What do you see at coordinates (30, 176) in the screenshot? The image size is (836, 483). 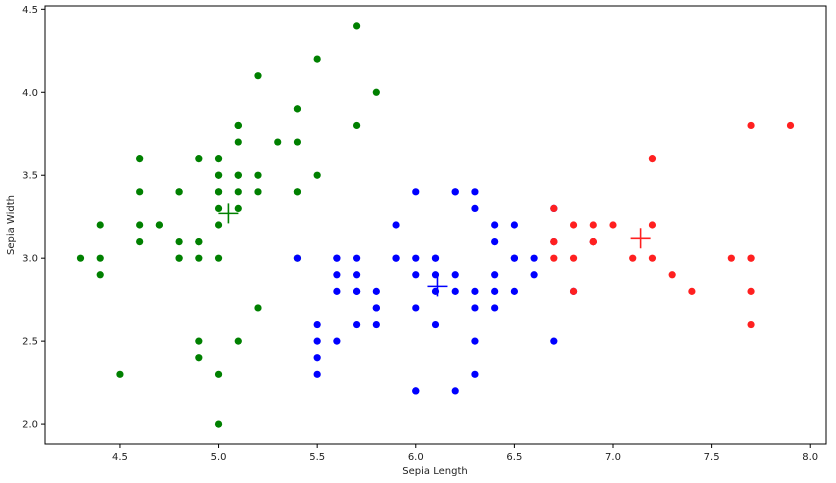 I see `y-tick-label: 3.5` at bounding box center [30, 176].